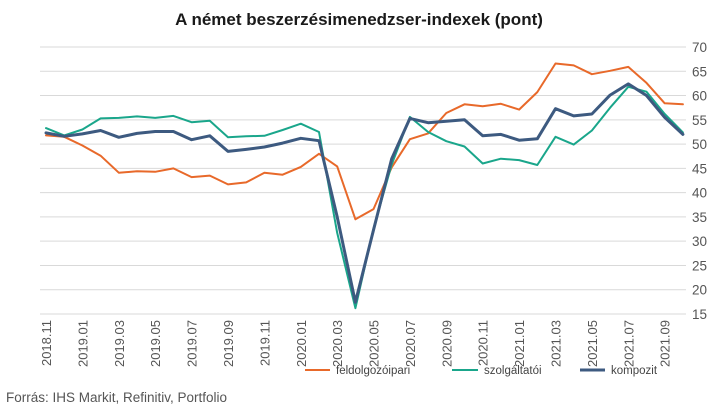  Describe the element at coordinates (699, 193) in the screenshot. I see `y-tick-label: 40` at that location.